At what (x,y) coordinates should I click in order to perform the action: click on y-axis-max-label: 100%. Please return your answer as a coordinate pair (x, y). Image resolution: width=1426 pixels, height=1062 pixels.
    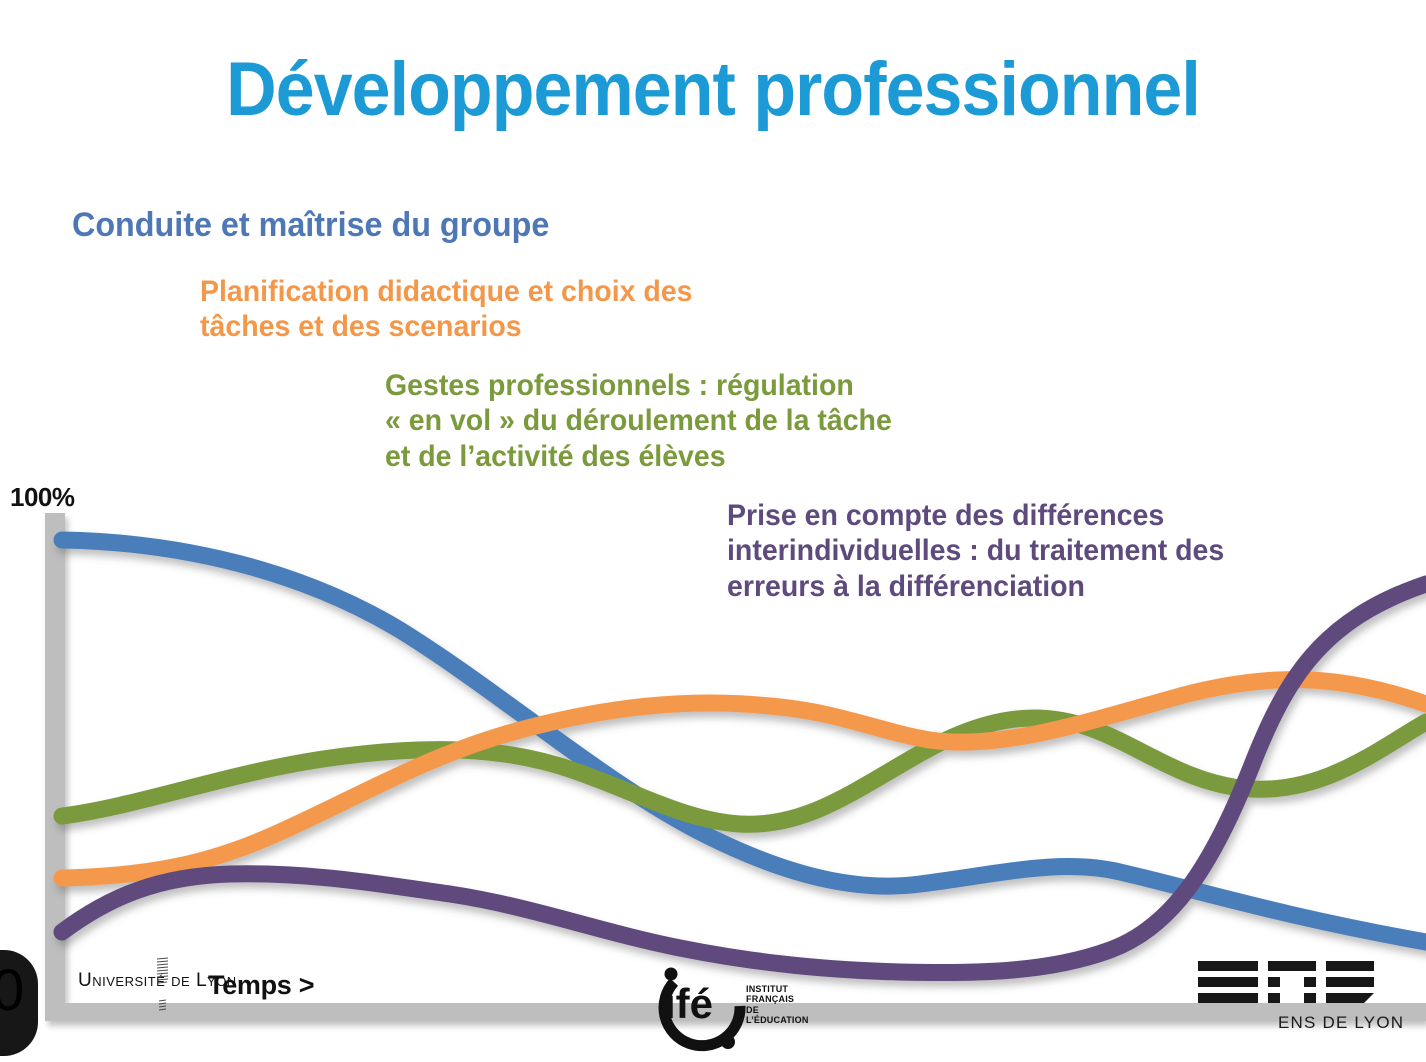
    Looking at the image, I should click on (42, 497).